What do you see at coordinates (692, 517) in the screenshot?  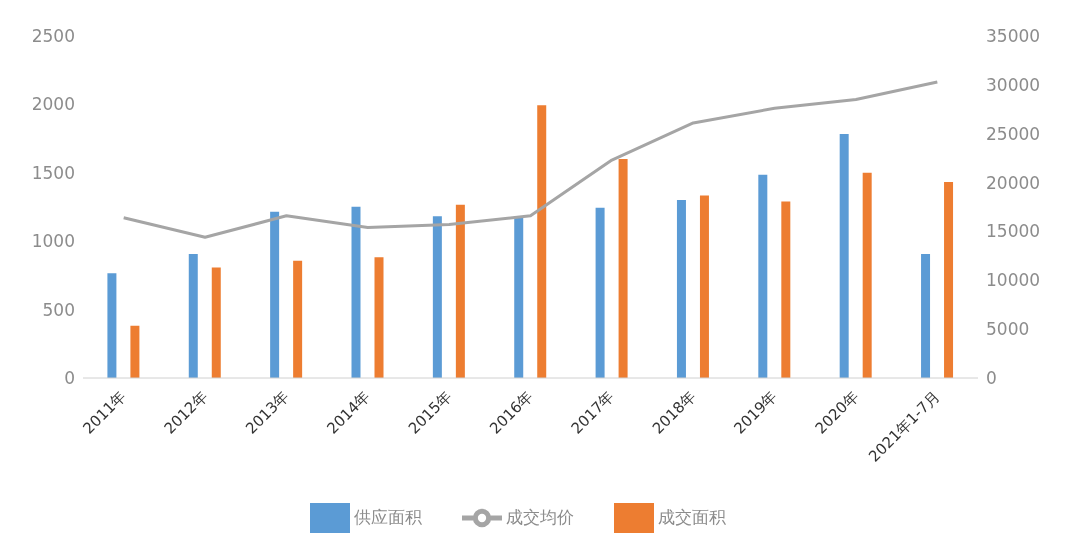 I see `legend-label: 成交面积` at bounding box center [692, 517].